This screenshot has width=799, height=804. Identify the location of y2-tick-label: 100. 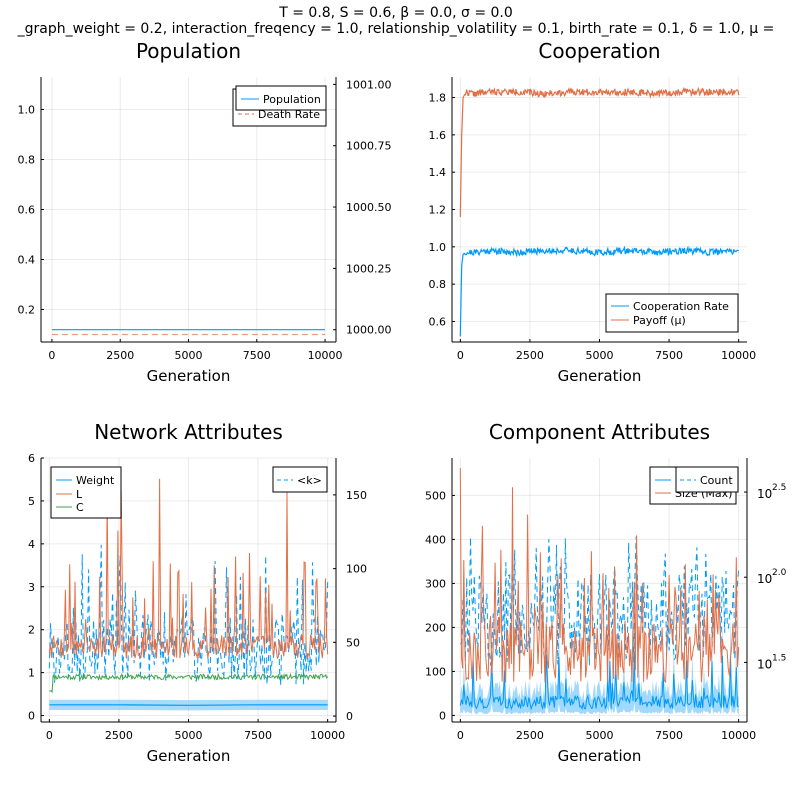
(356, 569).